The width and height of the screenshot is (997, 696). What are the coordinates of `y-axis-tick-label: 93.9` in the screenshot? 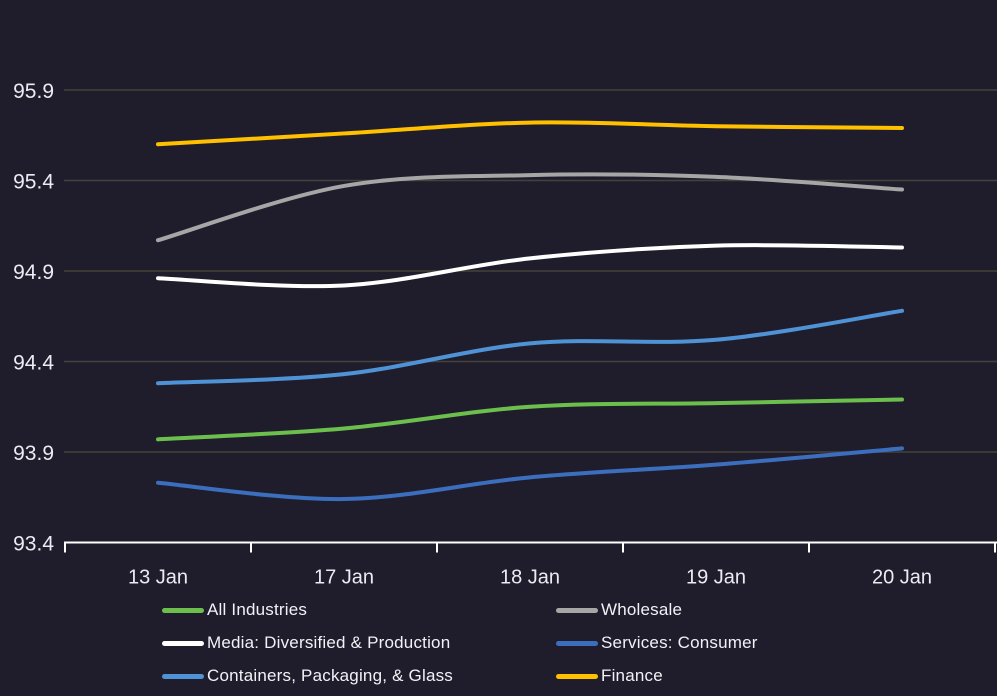 It's located at (33, 453).